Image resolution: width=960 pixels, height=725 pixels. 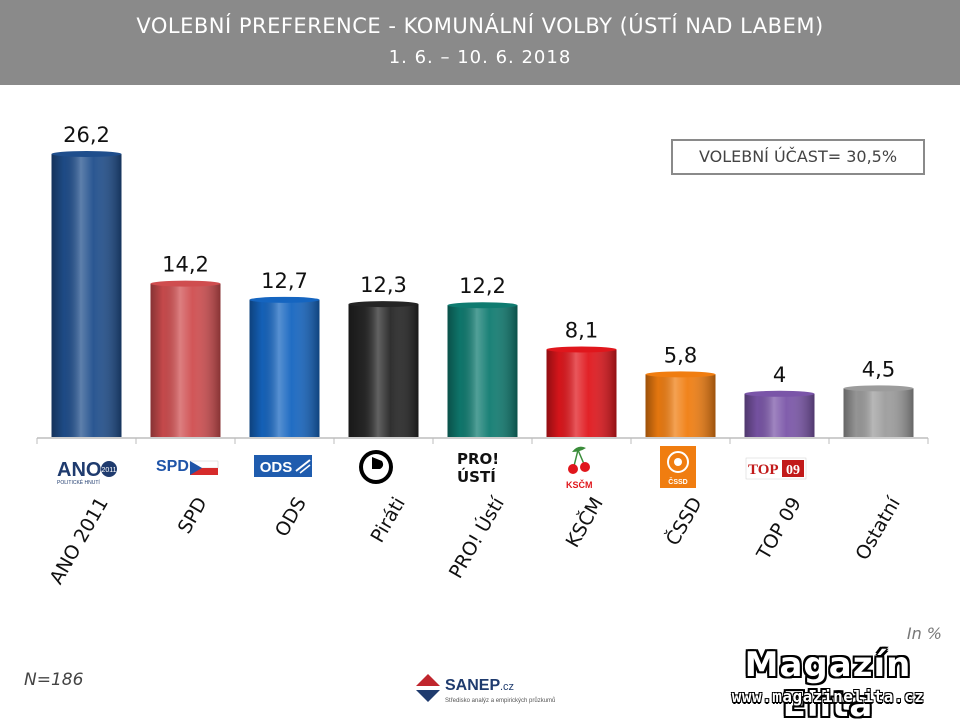 I want to click on value-label: 4,5, so click(x=878, y=369).